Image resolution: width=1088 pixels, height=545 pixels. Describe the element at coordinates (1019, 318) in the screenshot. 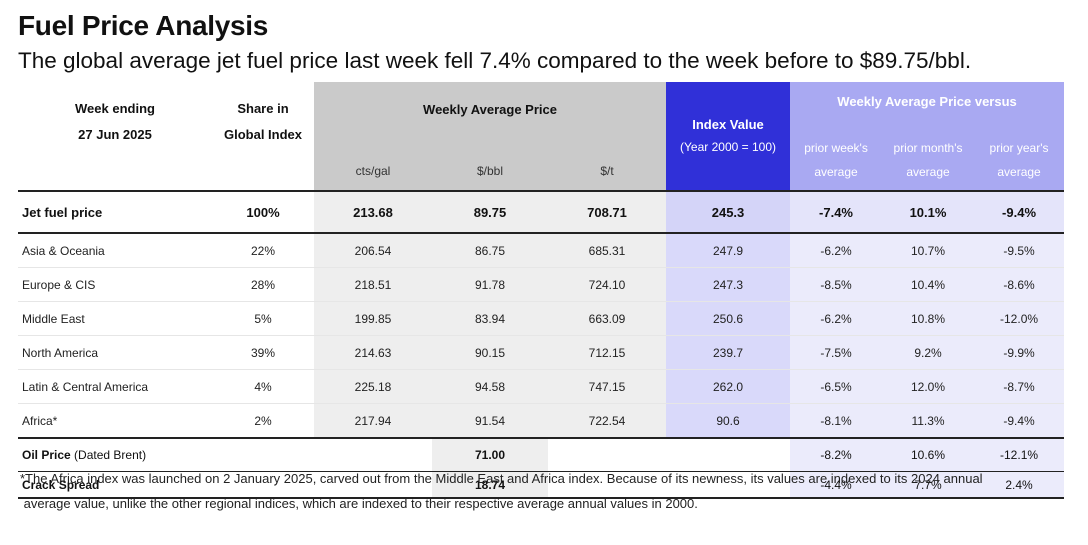

I see `region-prior-year: -12.0%` at that location.